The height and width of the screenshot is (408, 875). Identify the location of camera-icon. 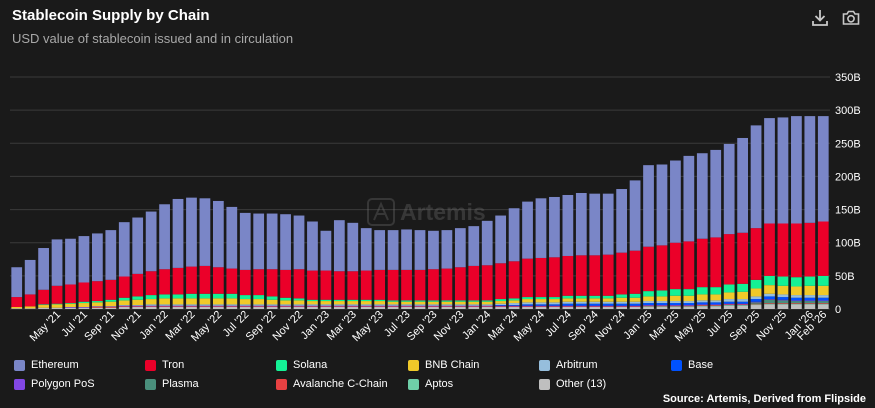
(851, 18).